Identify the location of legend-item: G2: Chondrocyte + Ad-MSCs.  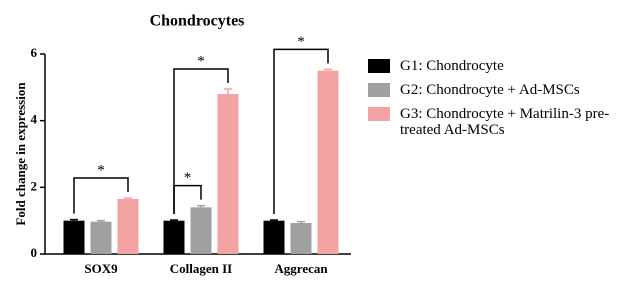
(495, 90).